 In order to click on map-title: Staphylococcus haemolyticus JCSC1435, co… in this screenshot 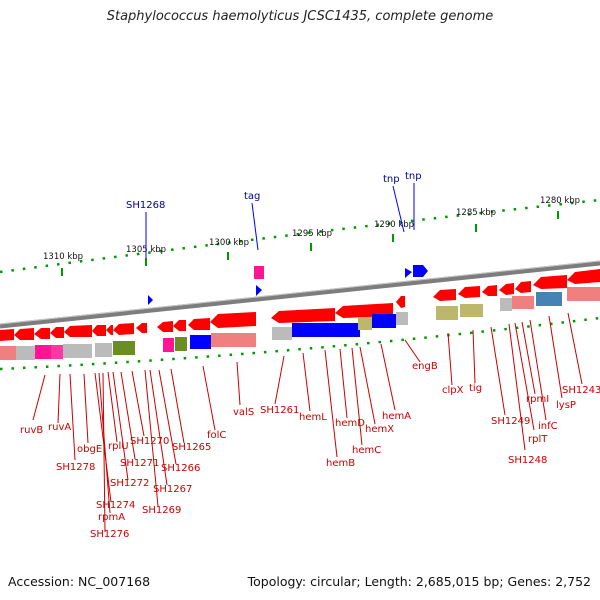, I will do `click(300, 16)`.